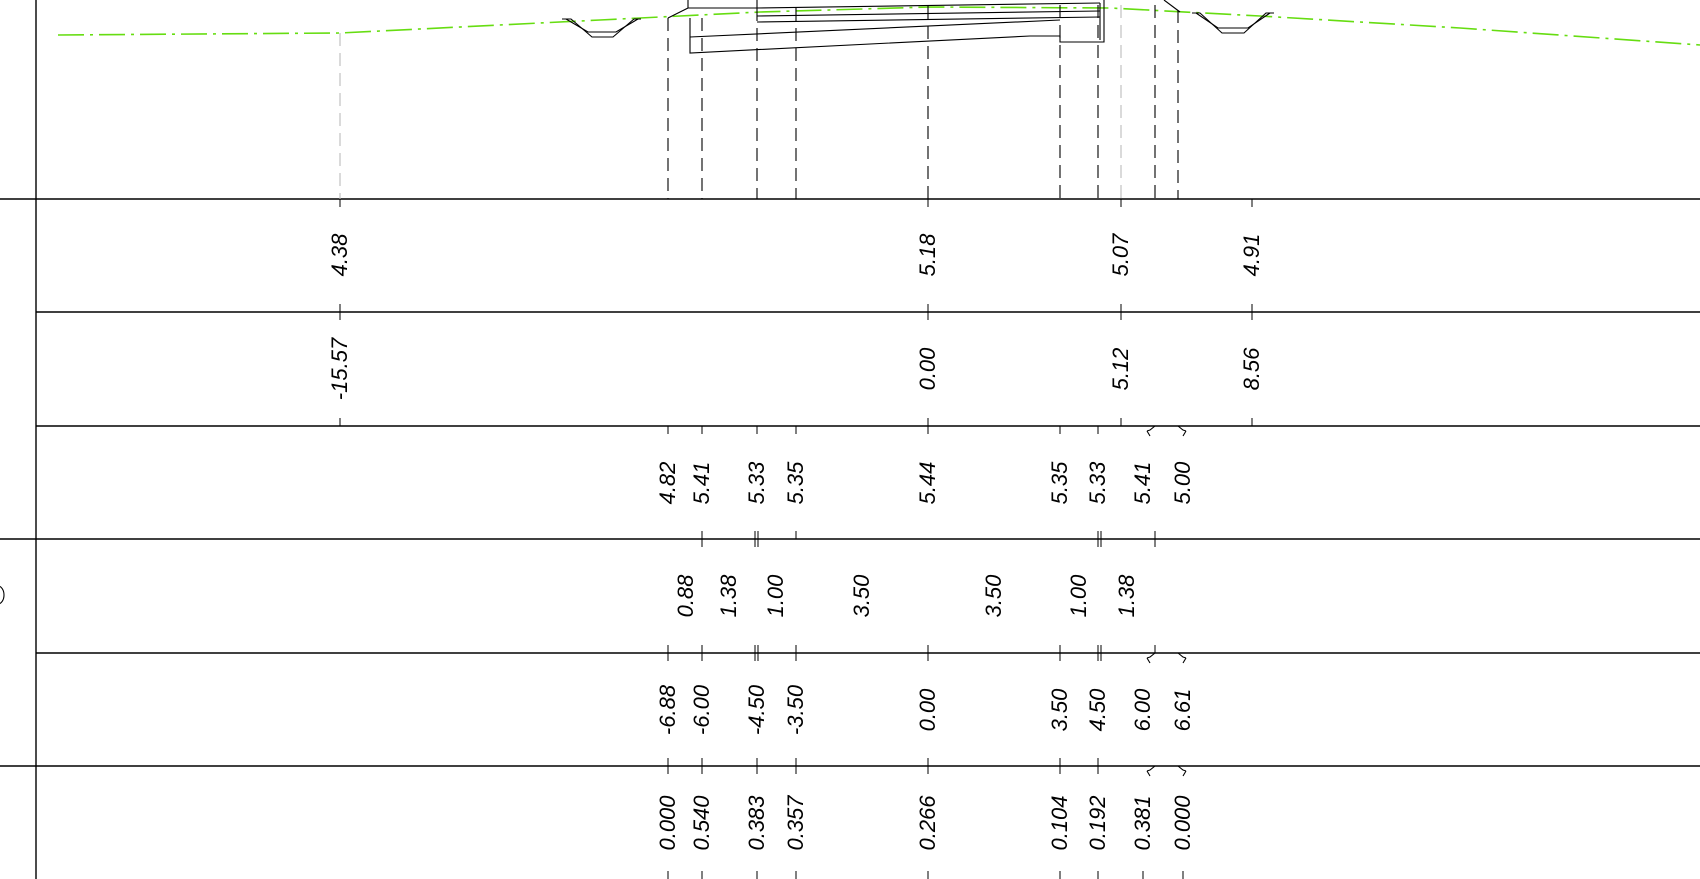 Image resolution: width=1700 pixels, height=879 pixels. Describe the element at coordinates (1251, 255) in the screenshot. I see `row-1-value-label: 4.91` at that location.